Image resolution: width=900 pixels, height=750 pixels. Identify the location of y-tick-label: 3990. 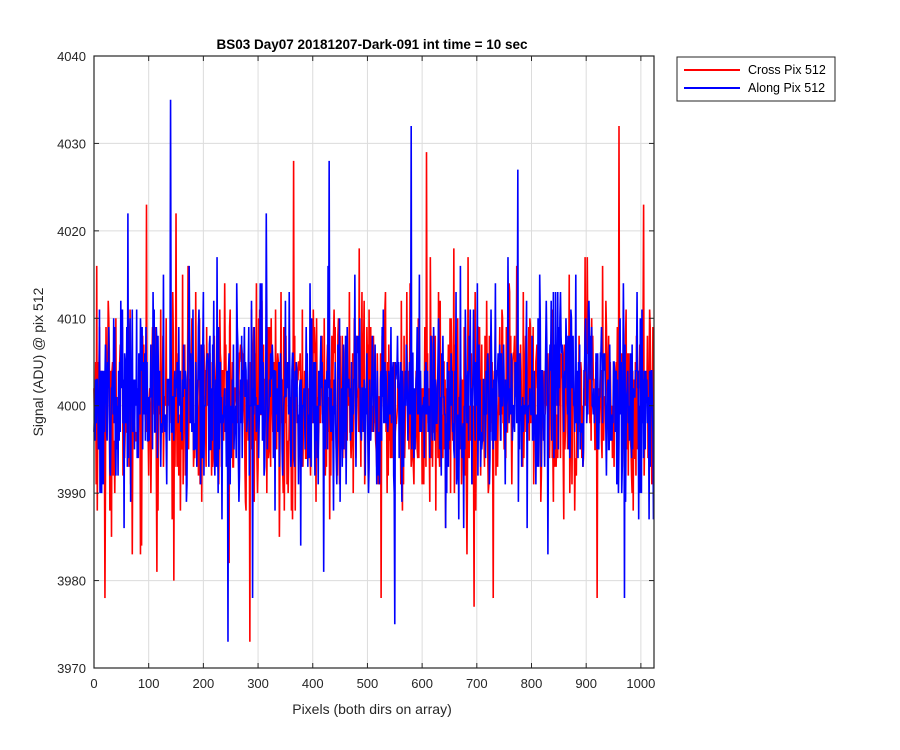
(71, 493).